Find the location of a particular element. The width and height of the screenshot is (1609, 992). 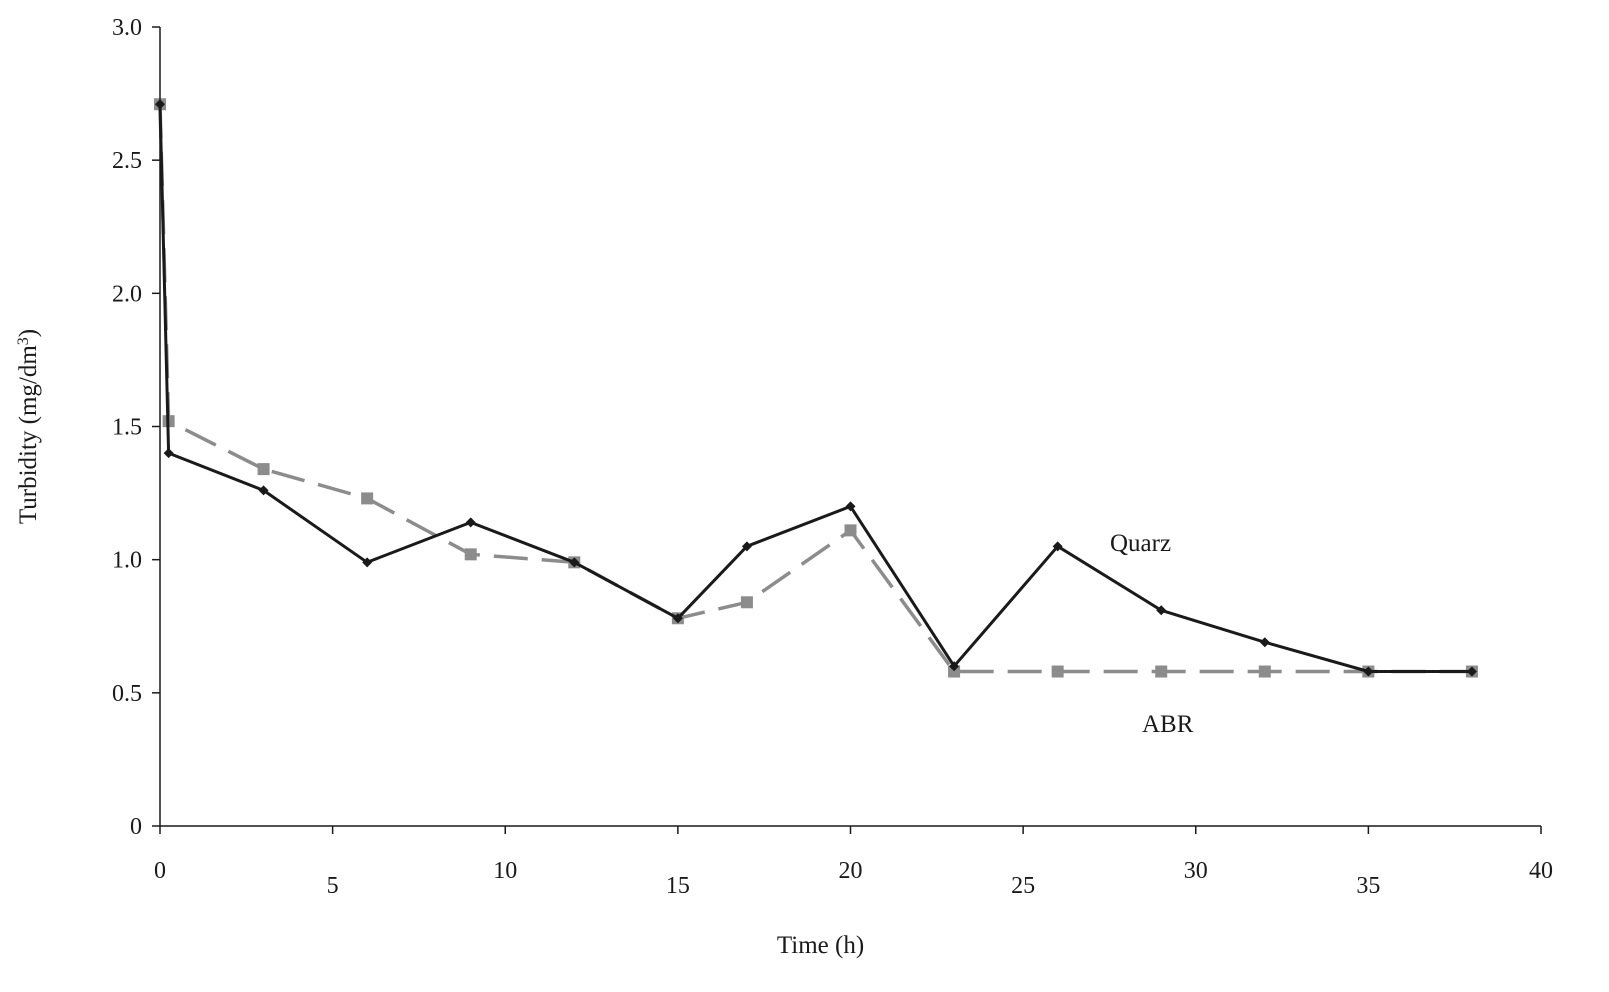

y-axis-title: Turbidity (mg/dm3) is located at coordinates (29, 426).